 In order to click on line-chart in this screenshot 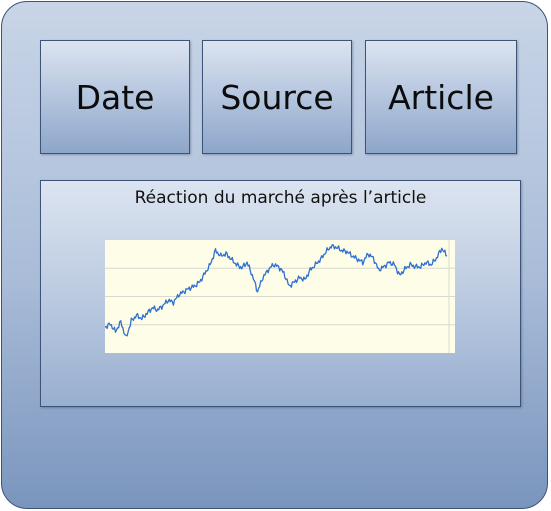, I will do `click(280, 296)`.